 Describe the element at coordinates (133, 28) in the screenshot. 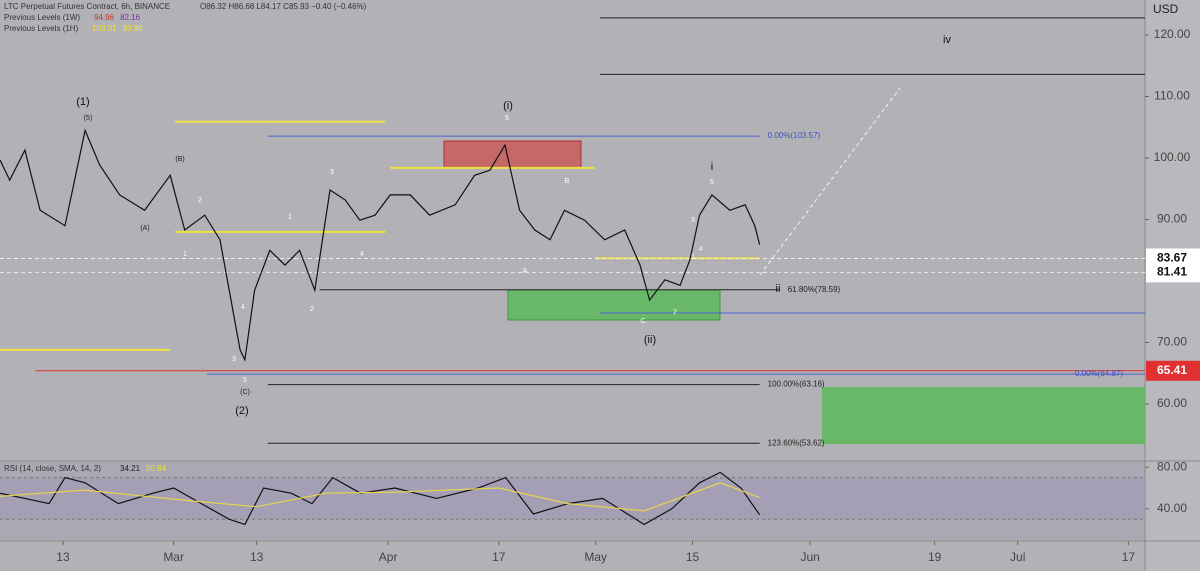

I see `legend-value: 83.86` at that location.